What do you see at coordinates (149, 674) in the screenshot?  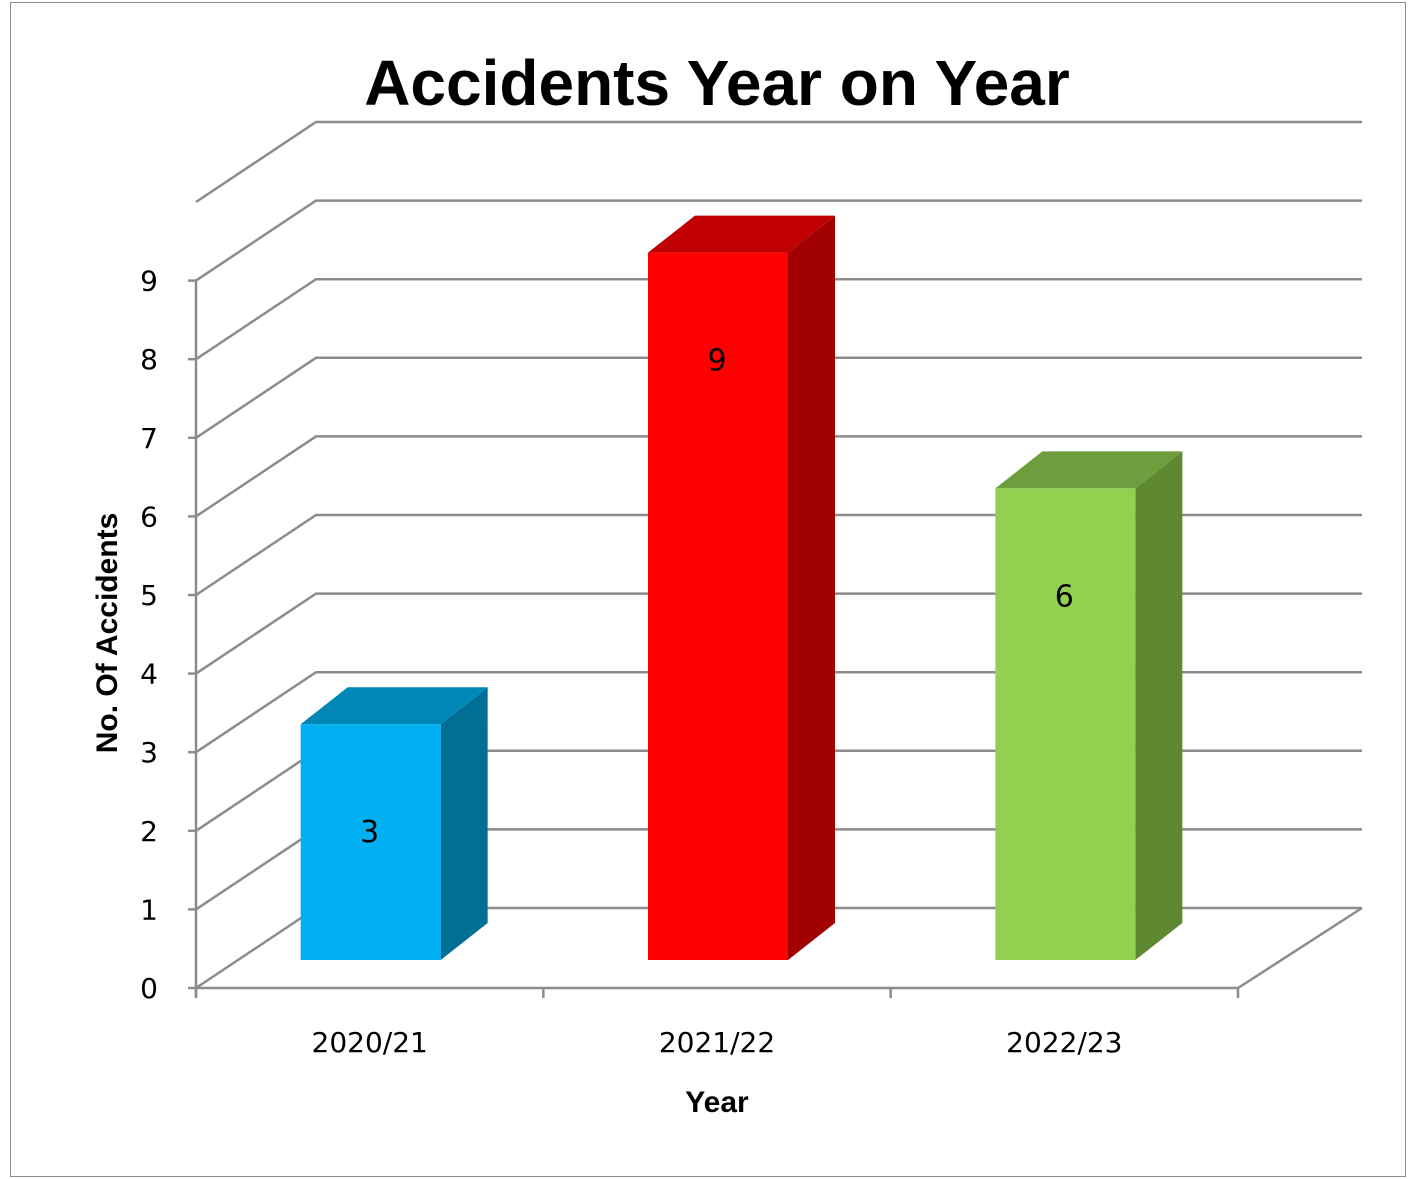 I see `y-tick-label: 4` at bounding box center [149, 674].